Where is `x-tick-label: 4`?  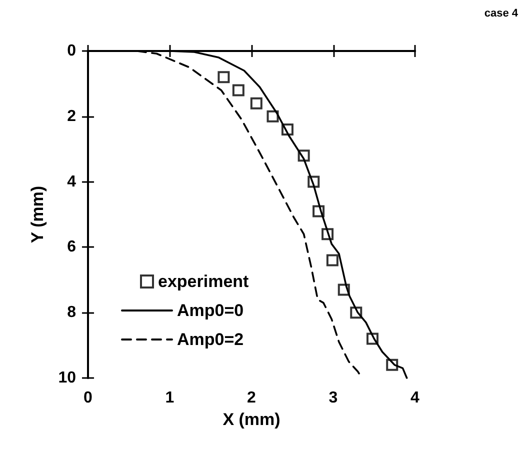
x-tick-label: 4 is located at coordinates (415, 398).